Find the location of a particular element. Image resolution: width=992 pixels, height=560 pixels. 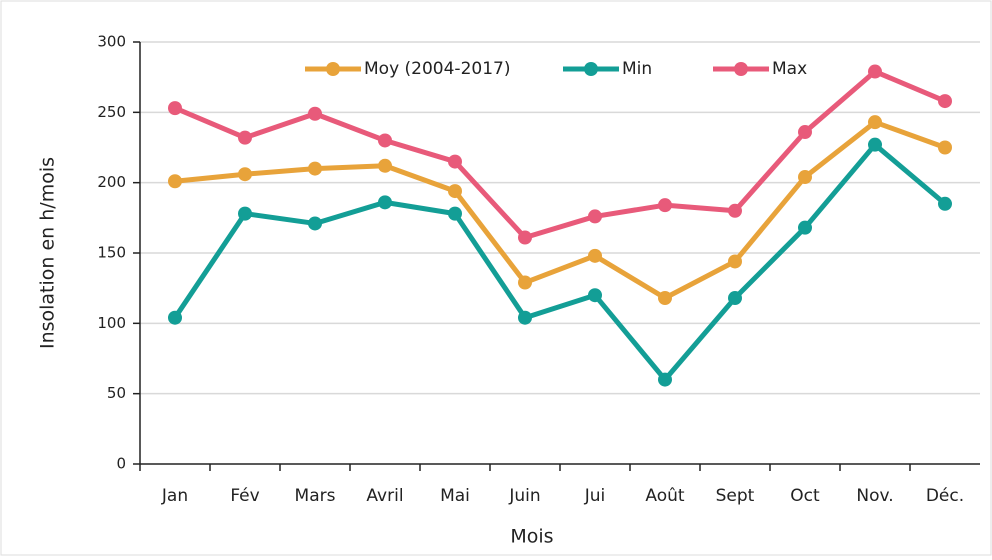

y-tick-label: 0 is located at coordinates (121, 464).